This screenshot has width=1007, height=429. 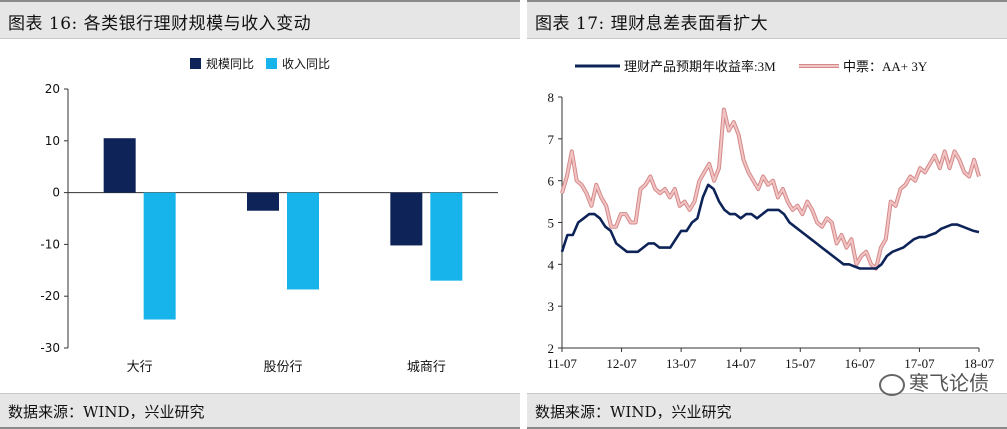 What do you see at coordinates (52, 141) in the screenshot?
I see `y-tick-label: 10` at bounding box center [52, 141].